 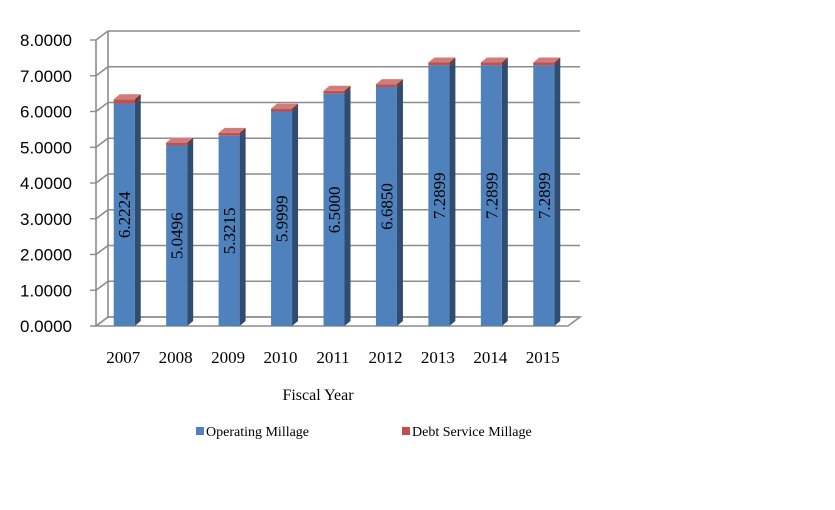 What do you see at coordinates (46, 326) in the screenshot?
I see `y-tick-label: 0.0000` at bounding box center [46, 326].